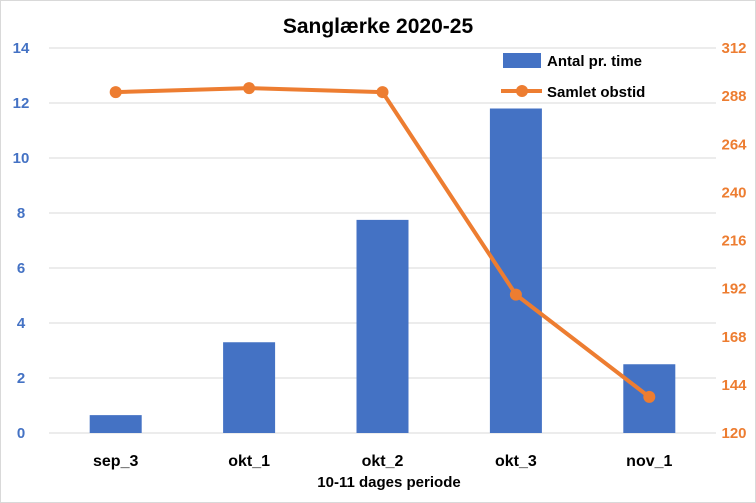  I want to click on right-tick-label: 144, so click(734, 385).